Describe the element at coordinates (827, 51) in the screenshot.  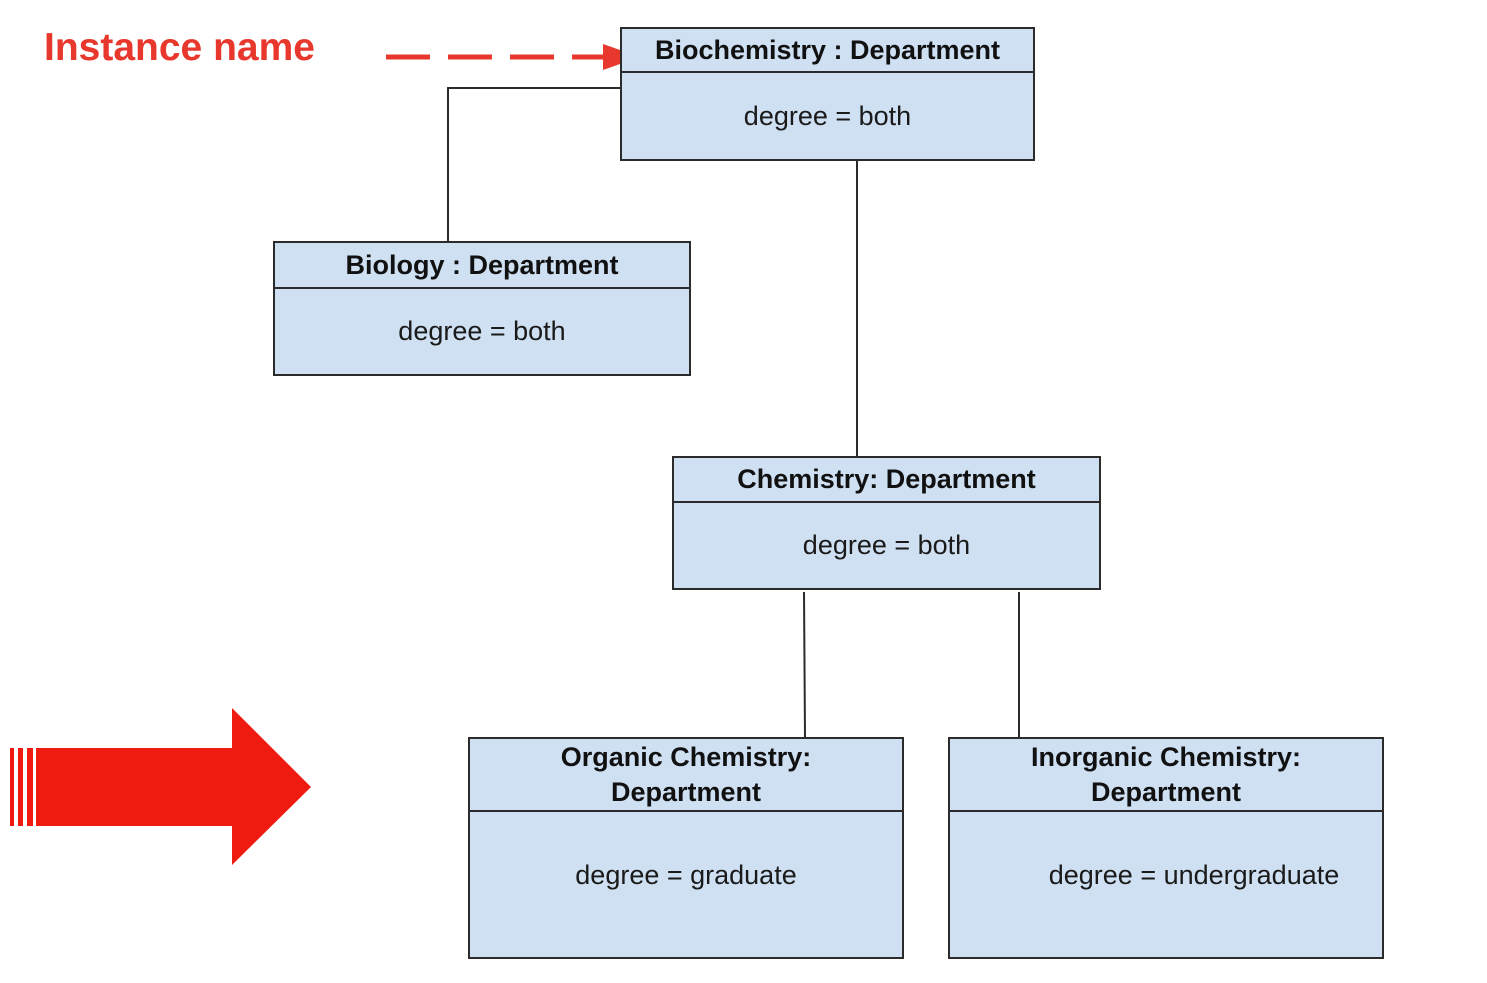
I see `object-name-biochemistry: Biochemistry : Department` at that location.